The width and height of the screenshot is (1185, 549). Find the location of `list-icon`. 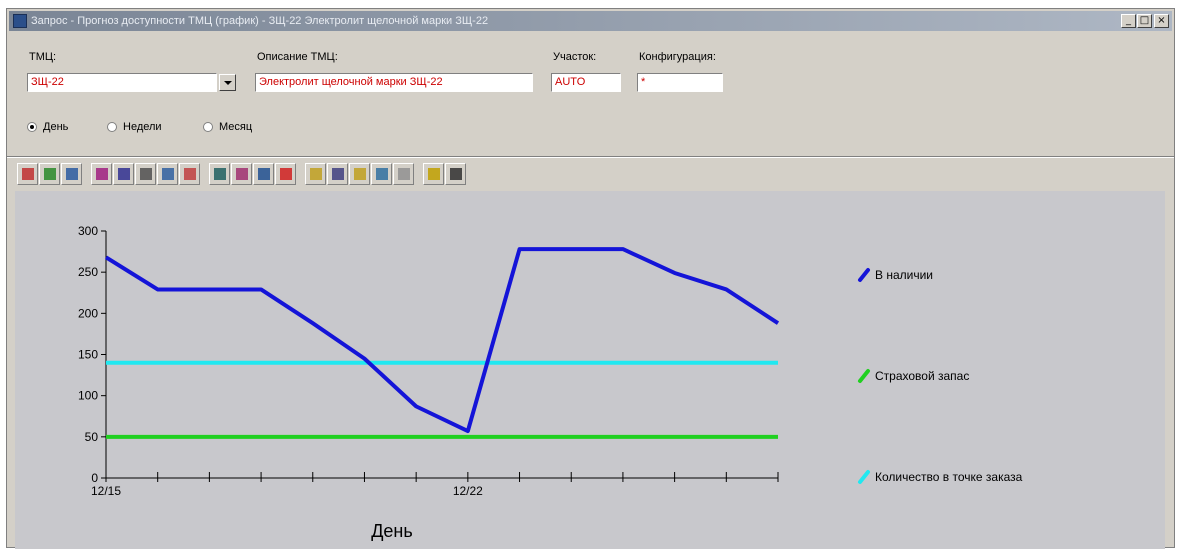

list-icon is located at coordinates (338, 174).